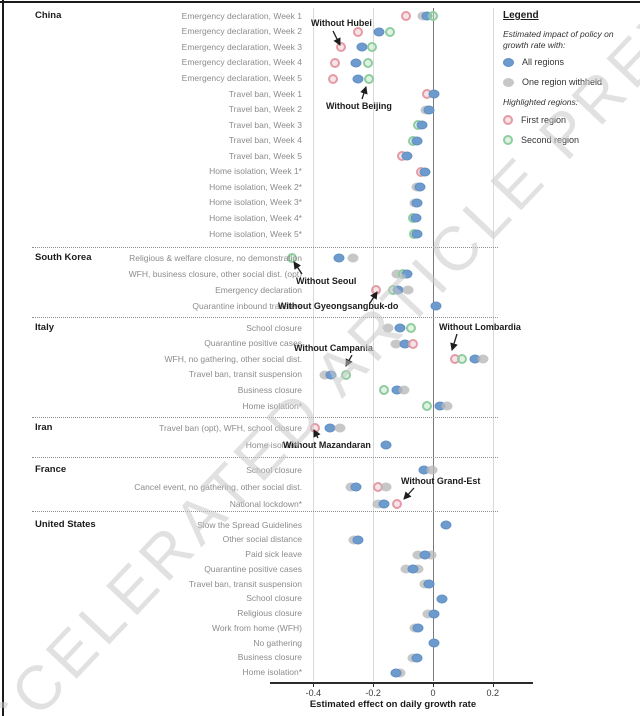  What do you see at coordinates (241, 62) in the screenshot?
I see `policy-label: Emergency declaration, Week 4` at bounding box center [241, 62].